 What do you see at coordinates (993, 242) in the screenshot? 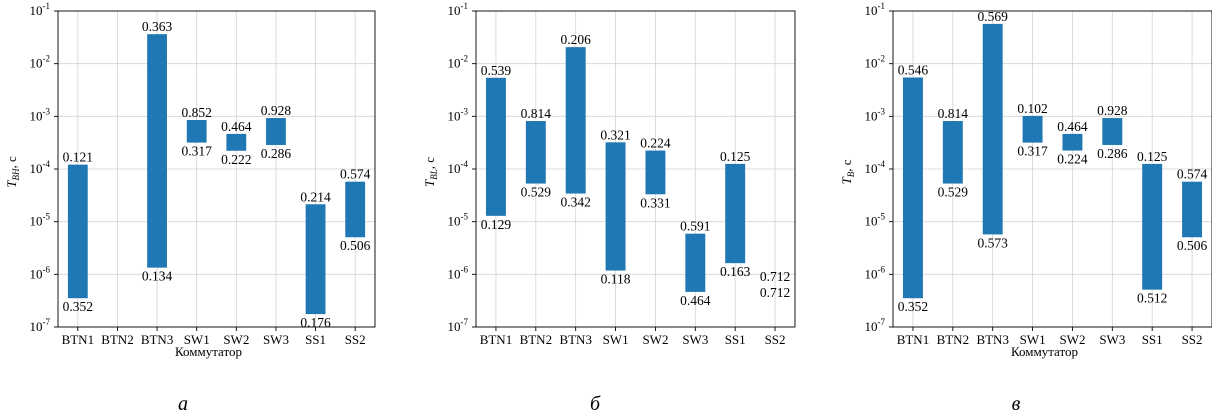
I see `bar-low-label: 0.573` at bounding box center [993, 242].